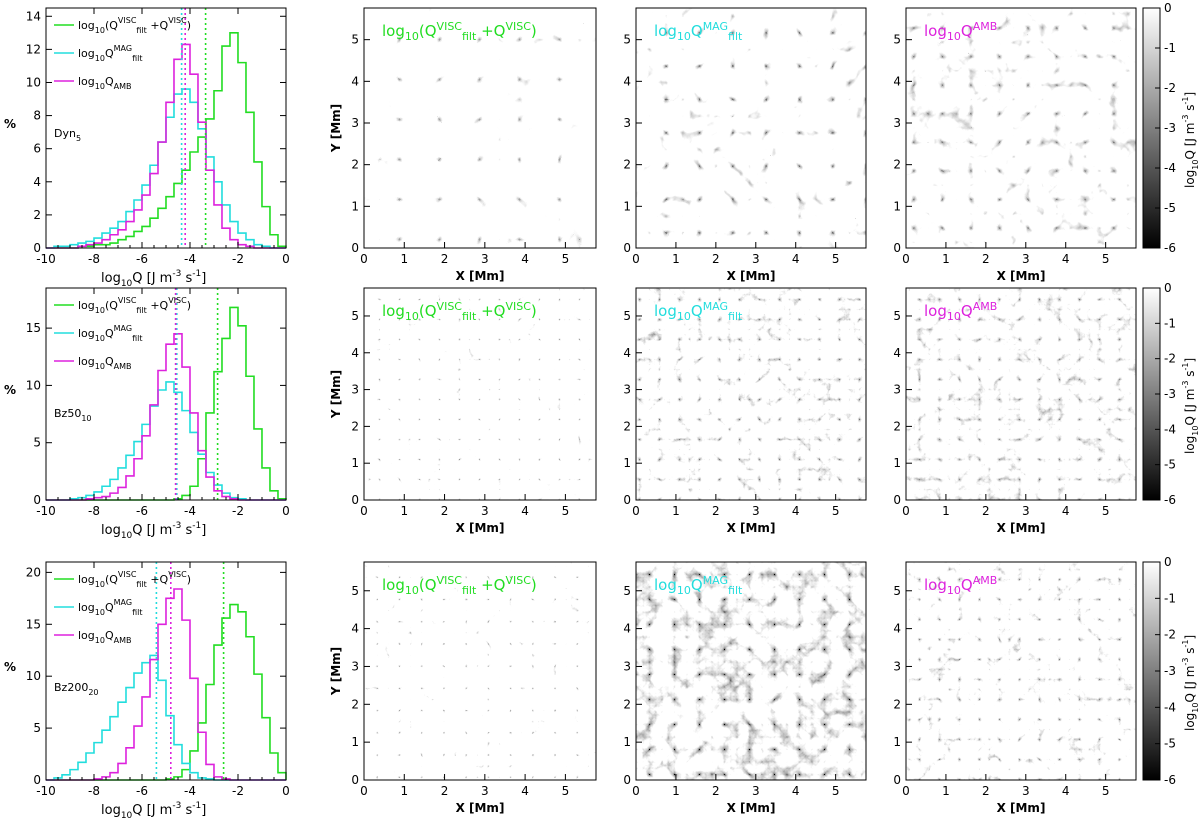 This screenshot has width=1200, height=825. What do you see at coordinates (1170, 168) in the screenshot?
I see `colorbar-tick-label: -4` at bounding box center [1170, 168].